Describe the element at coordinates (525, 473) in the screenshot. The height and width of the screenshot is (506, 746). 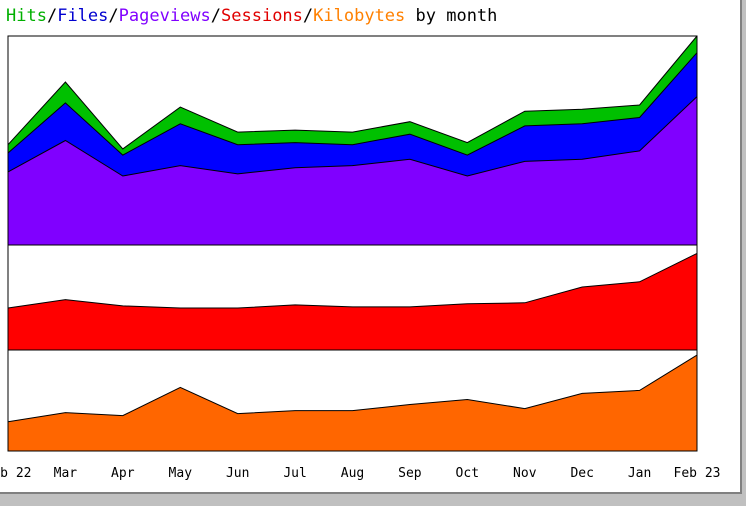
I see `x-tick-label: Nov` at that location.